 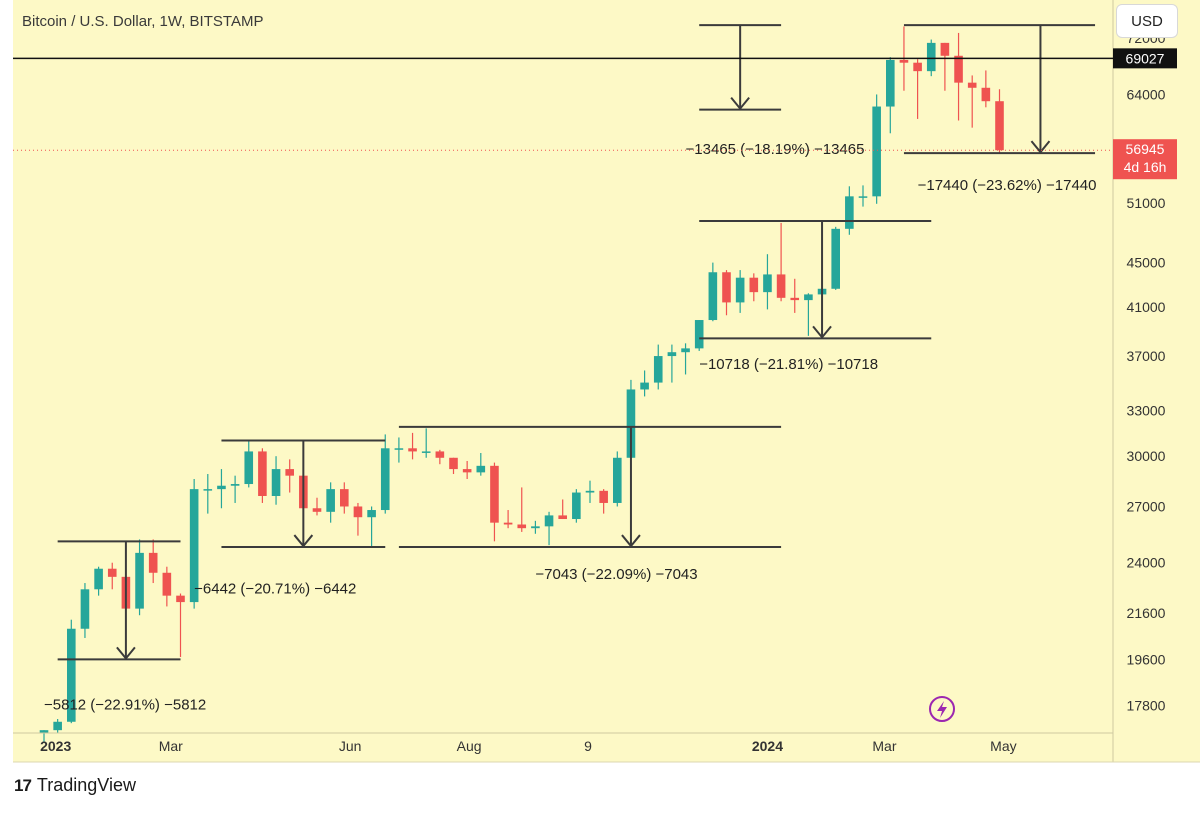 What do you see at coordinates (23, 785) in the screenshot?
I see `tradingview-mark-icon: 17` at bounding box center [23, 785].